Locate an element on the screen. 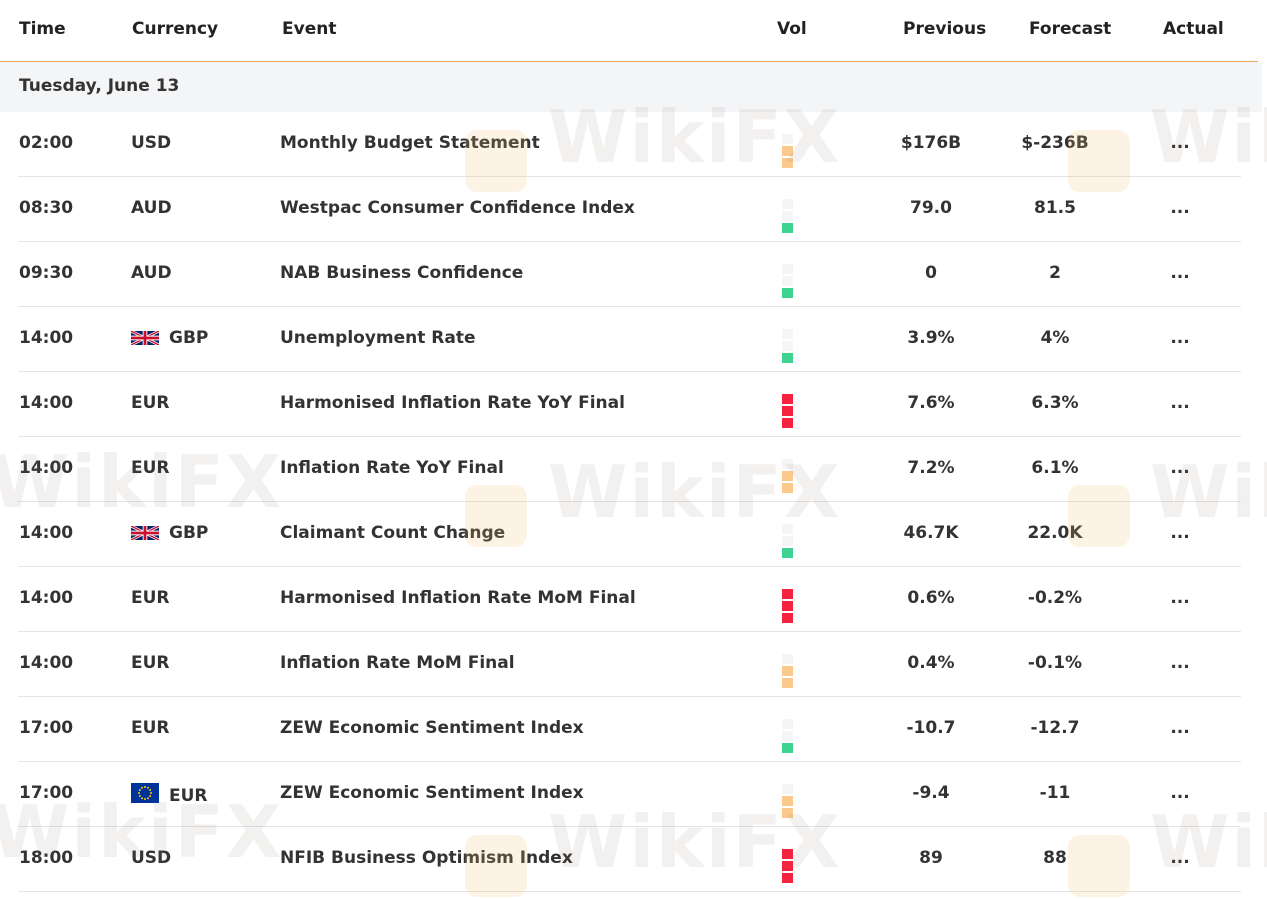  date-group-row: Tuesday, June 13 is located at coordinates (631, 87).